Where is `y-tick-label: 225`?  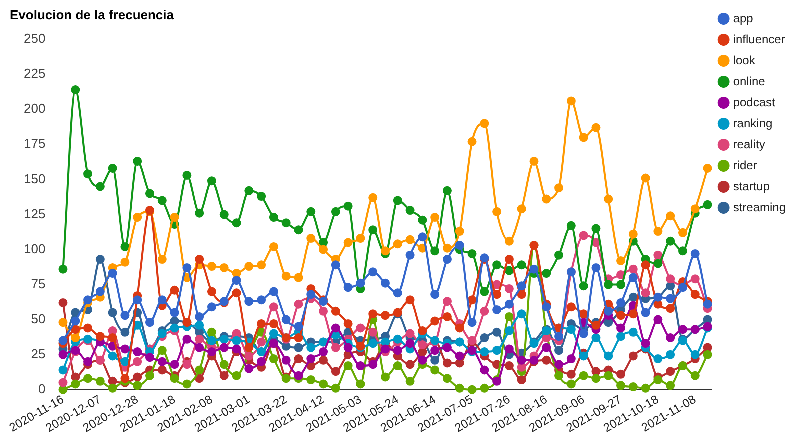 y-tick-label: 225 is located at coordinates (35, 74).